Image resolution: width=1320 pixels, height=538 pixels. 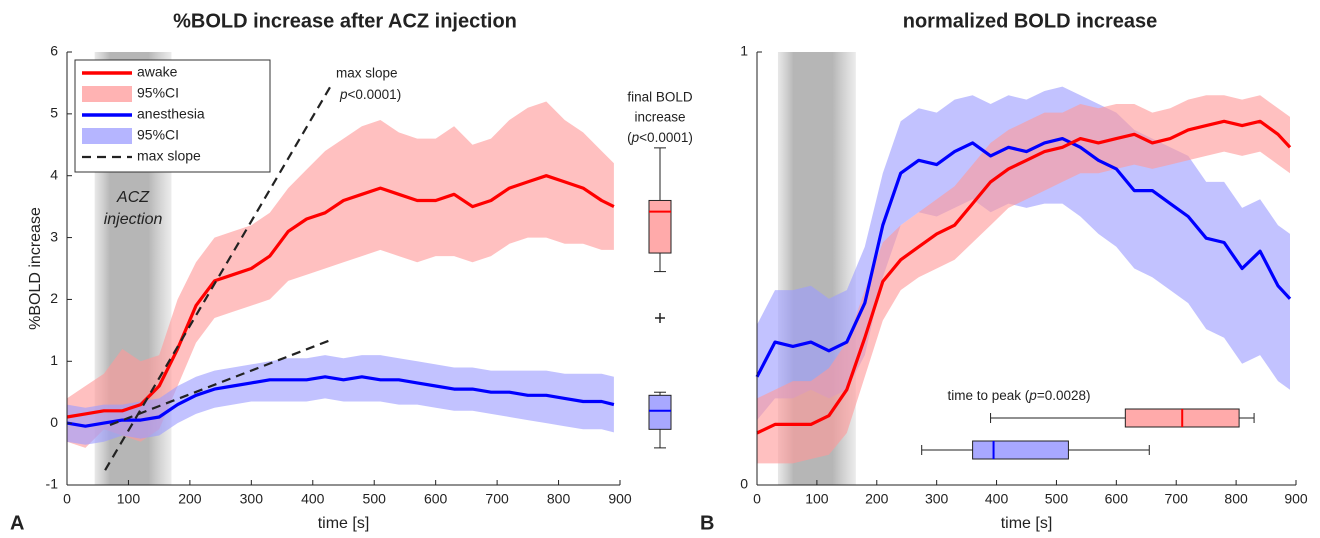 I want to click on slope-note-part: <0.0001), so click(x=375, y=94).